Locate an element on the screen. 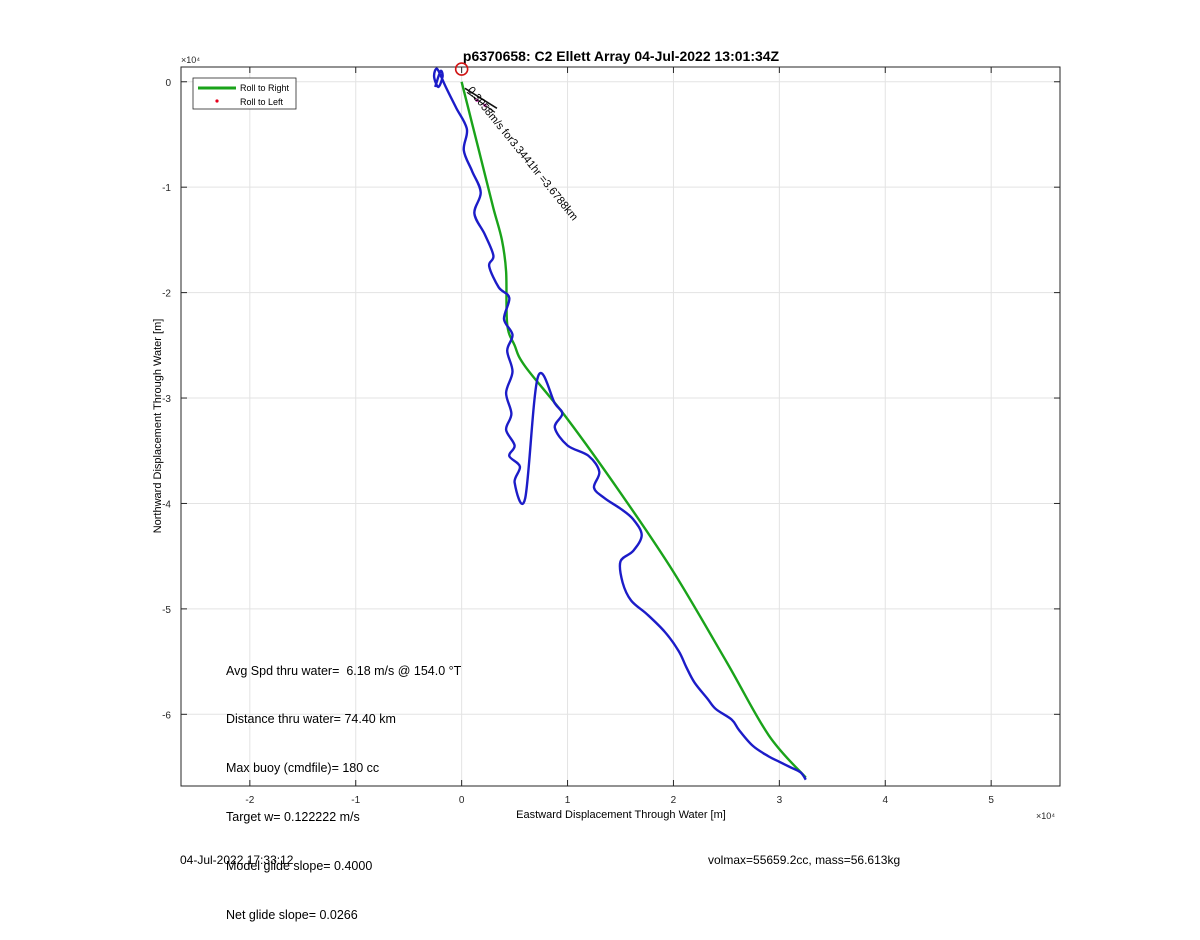 The width and height of the screenshot is (1200, 940). x-exponent-label: ×10⁴ is located at coordinates (1045, 816).